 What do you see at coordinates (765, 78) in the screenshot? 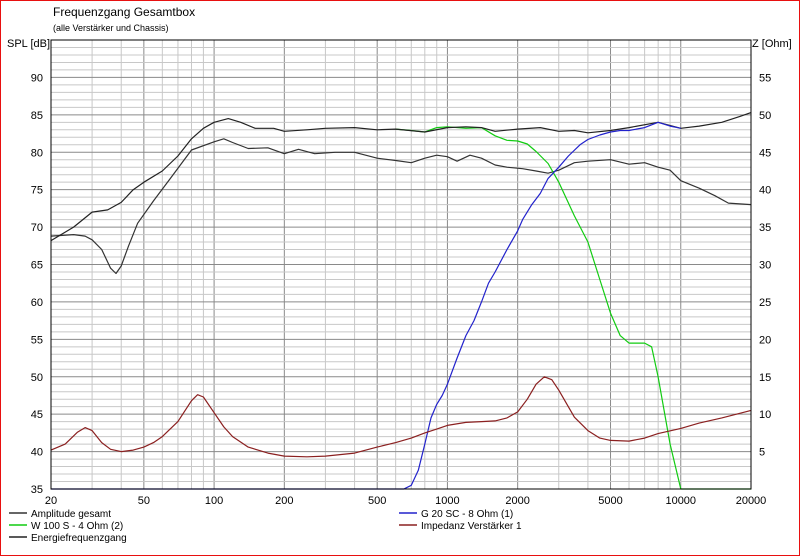
I see `y-right-tick-label: 55` at bounding box center [765, 78].